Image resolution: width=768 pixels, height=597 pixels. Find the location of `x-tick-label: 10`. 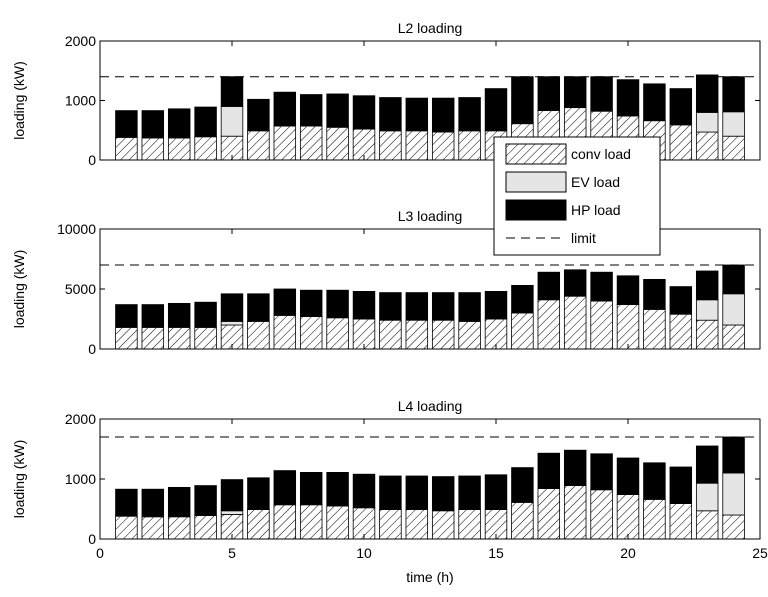

x-tick-label: 10 is located at coordinates (364, 553).